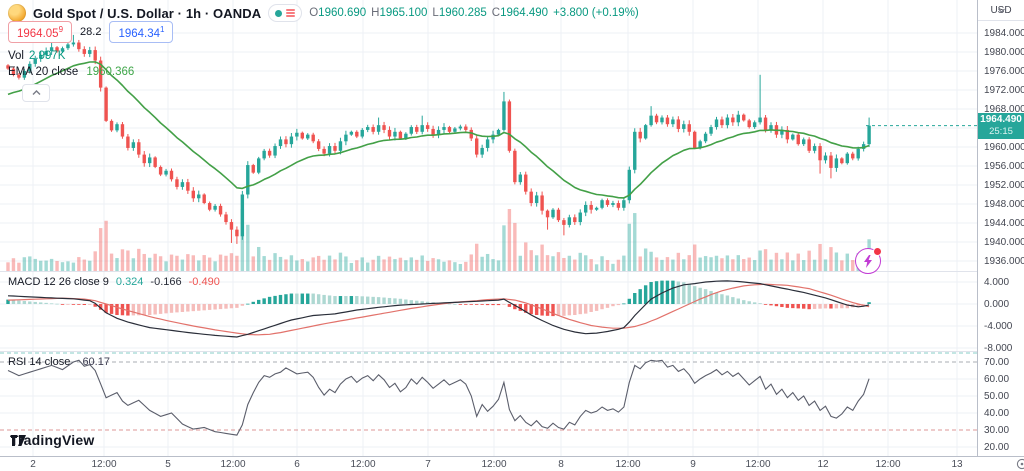 This screenshot has width=1024, height=471. What do you see at coordinates (1004, 166) in the screenshot?
I see `price-tick-label: 1956.000` at bounding box center [1004, 166].